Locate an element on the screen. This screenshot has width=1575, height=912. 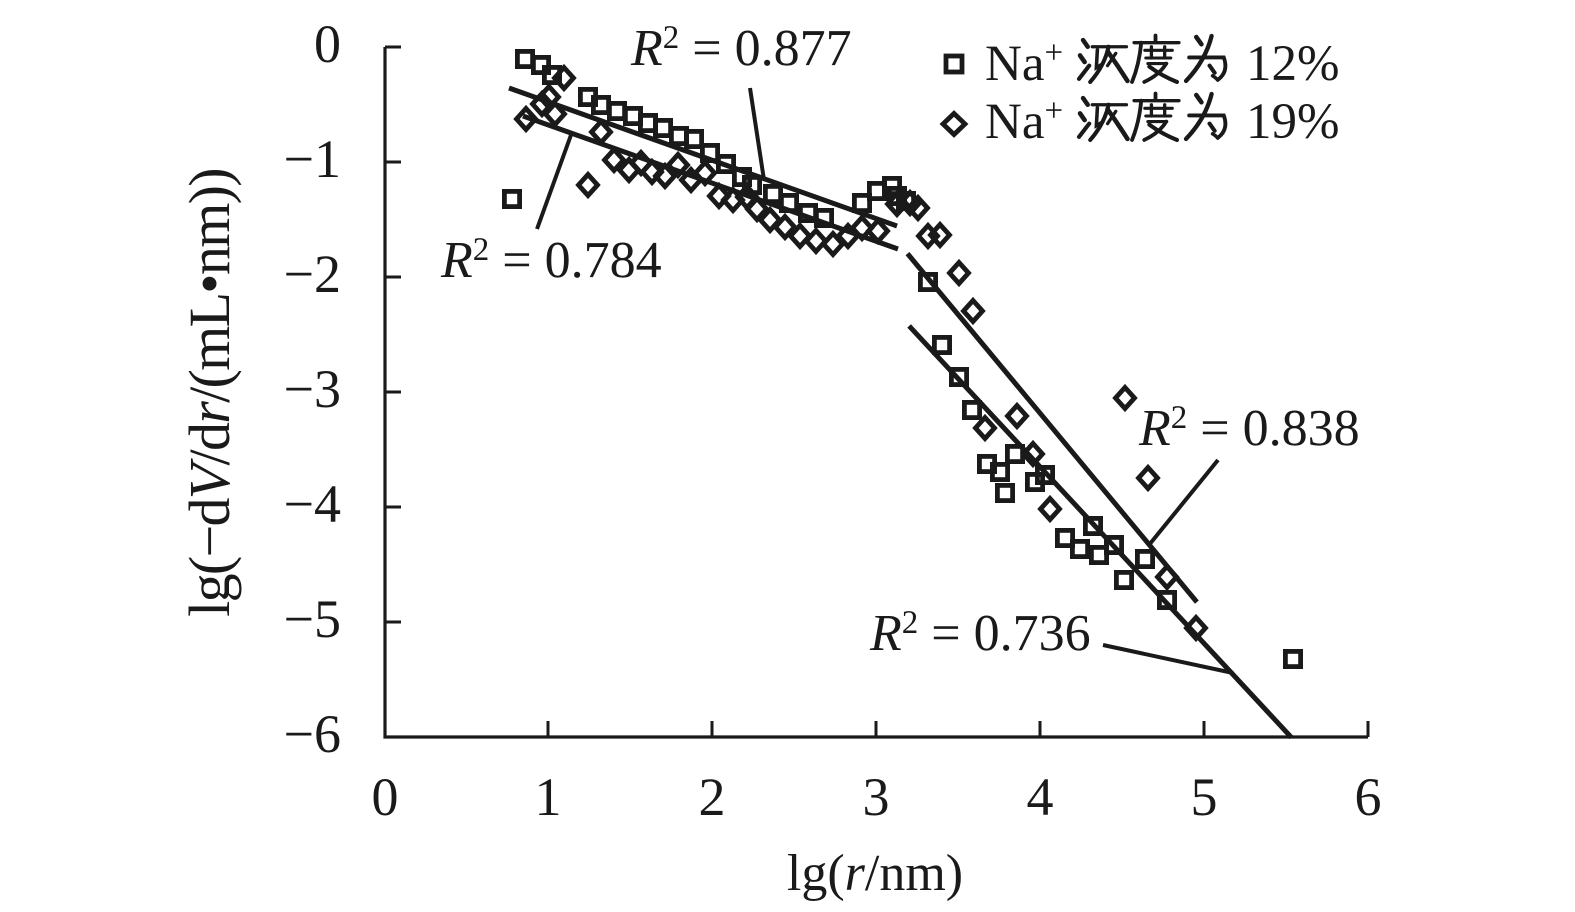
svg-text: −1 is located at coordinates (312, 159).